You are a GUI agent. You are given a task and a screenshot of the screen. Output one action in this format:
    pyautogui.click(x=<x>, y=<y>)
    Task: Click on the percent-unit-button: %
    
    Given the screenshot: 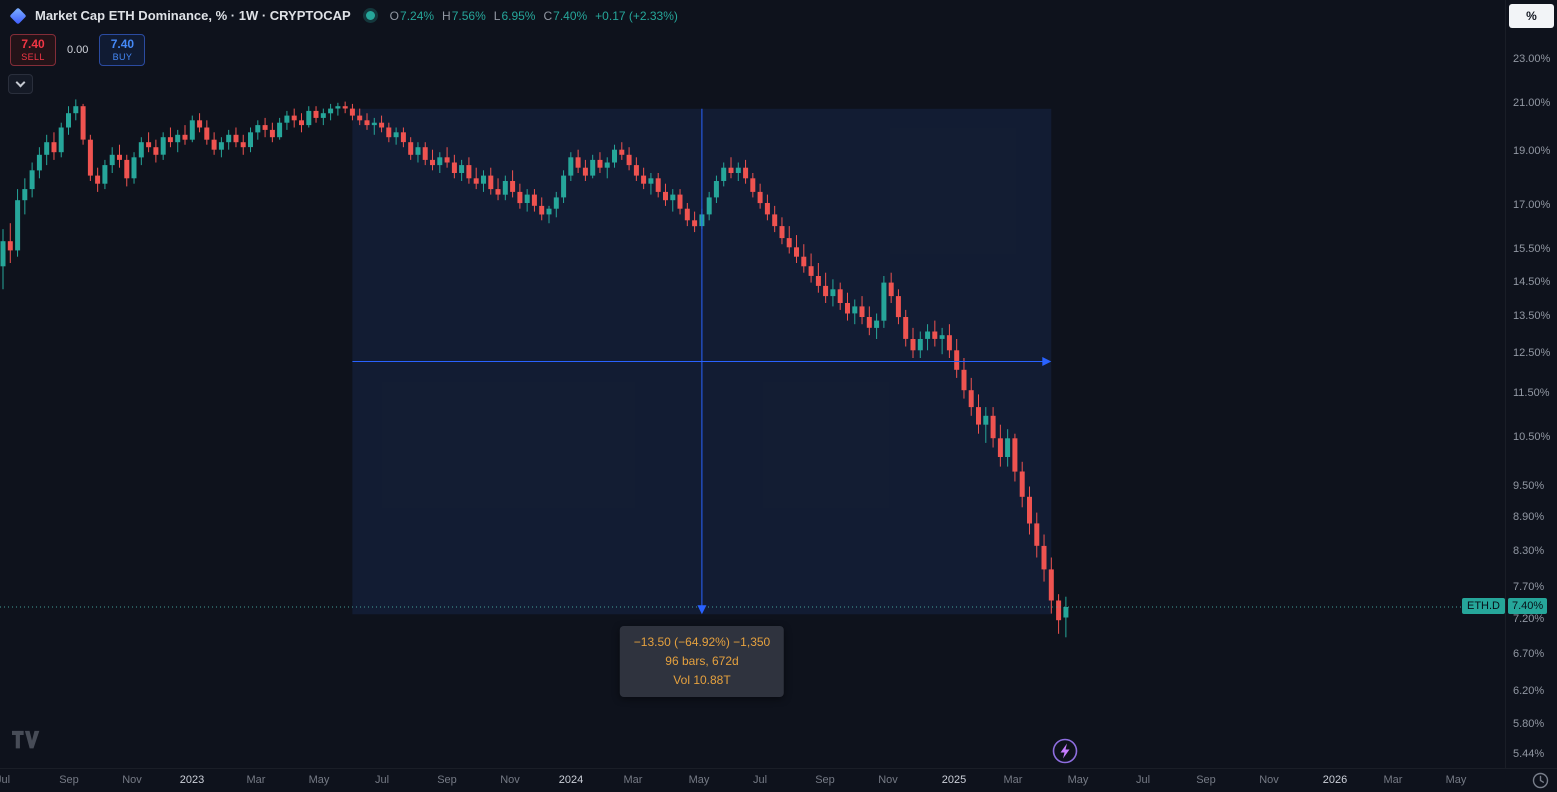 What is the action you would take?
    pyautogui.click(x=1531, y=16)
    